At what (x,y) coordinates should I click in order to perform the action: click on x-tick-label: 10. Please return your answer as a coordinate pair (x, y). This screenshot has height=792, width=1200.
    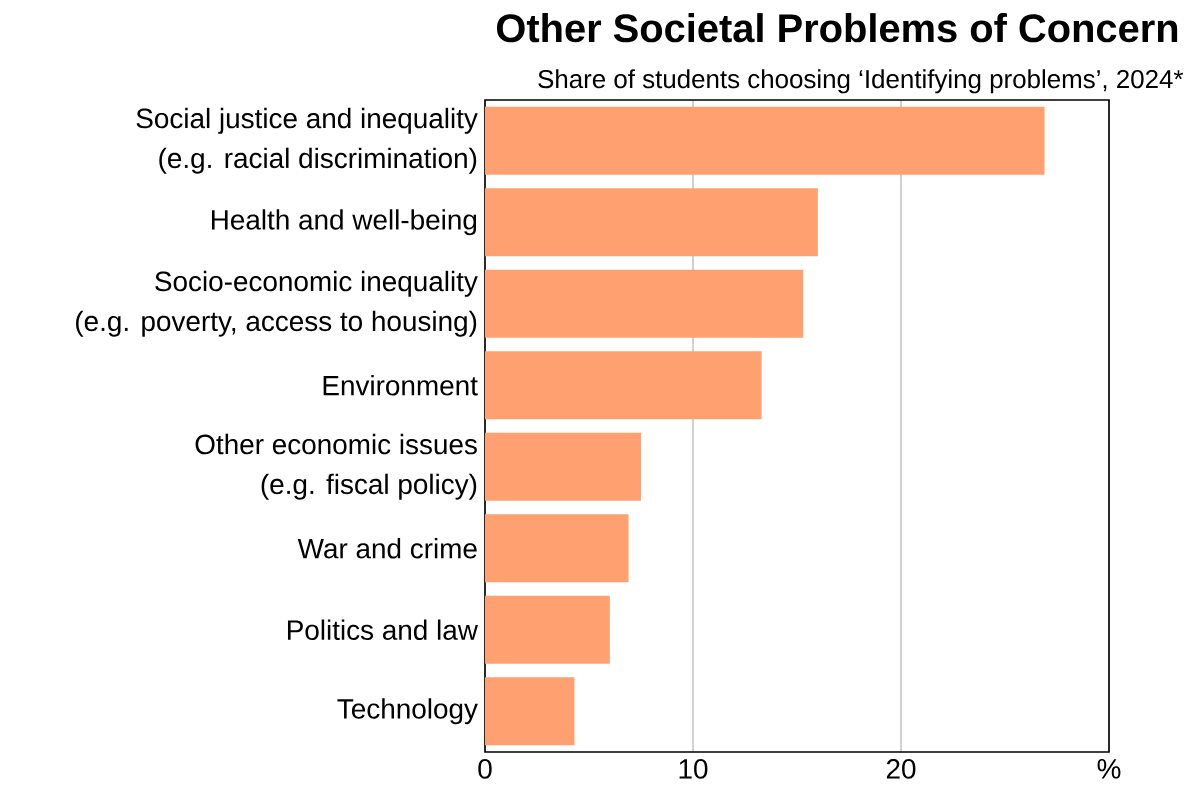
    Looking at the image, I should click on (693, 769).